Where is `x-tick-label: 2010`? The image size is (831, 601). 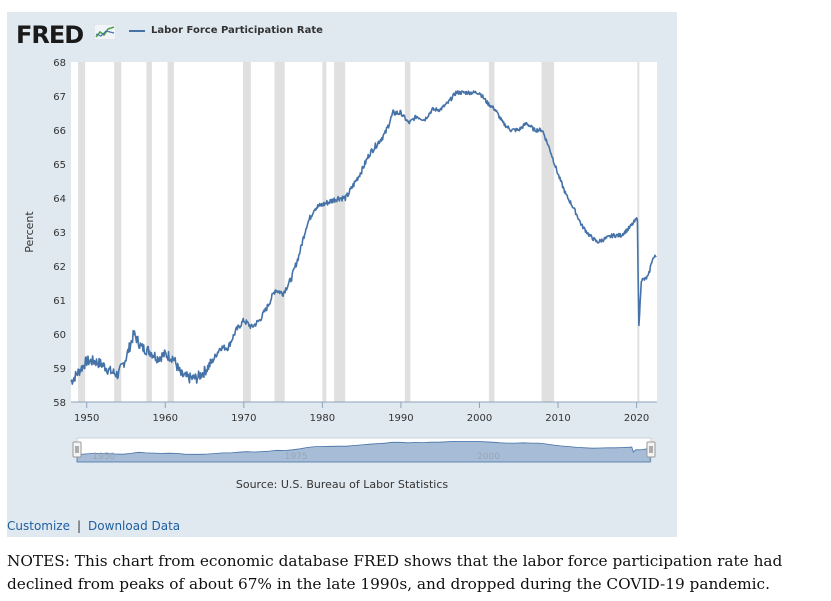 x-tick-label: 2010 is located at coordinates (557, 418).